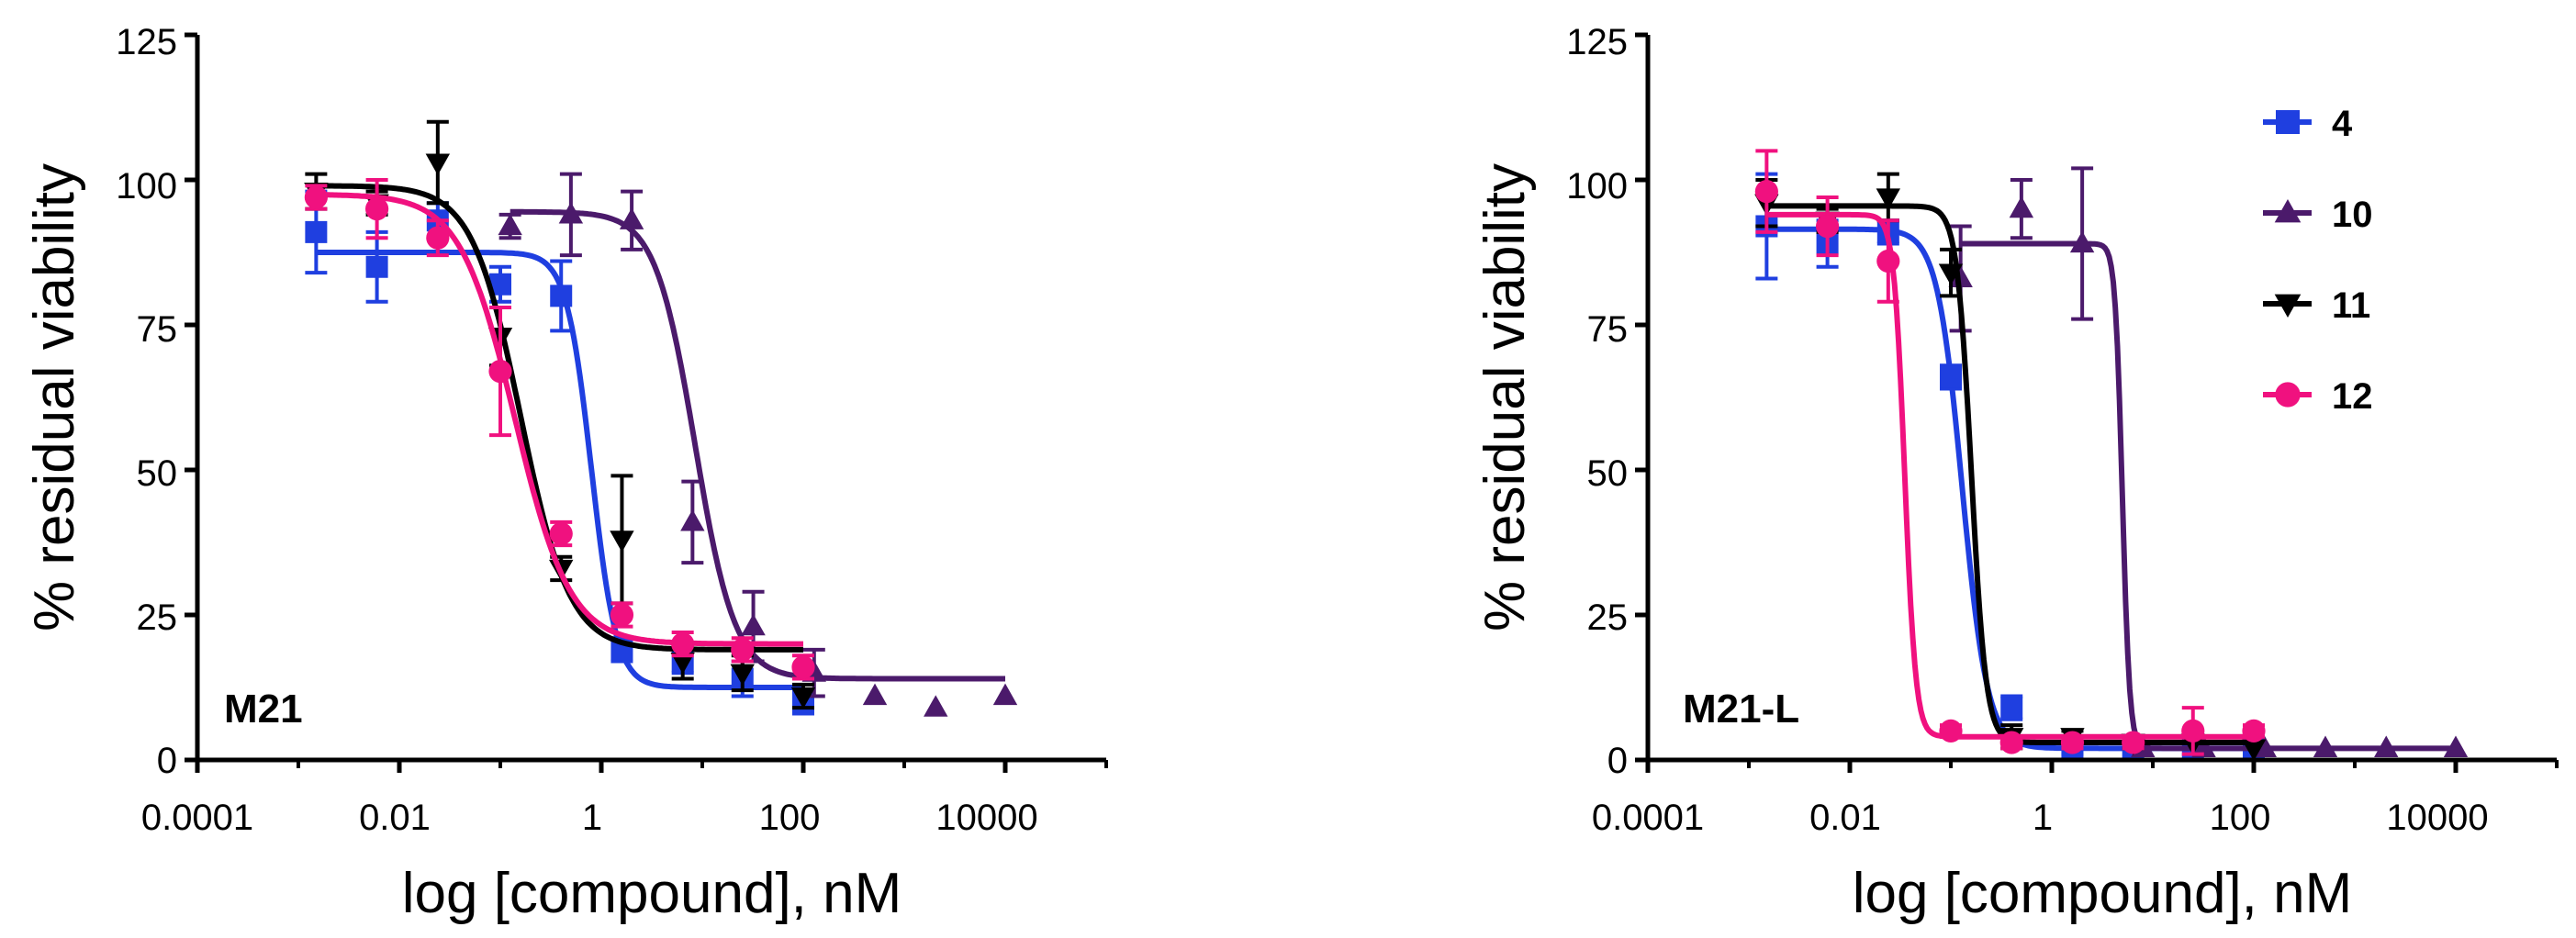  What do you see at coordinates (2352, 396) in the screenshot?
I see `legend-label: 12` at bounding box center [2352, 396].